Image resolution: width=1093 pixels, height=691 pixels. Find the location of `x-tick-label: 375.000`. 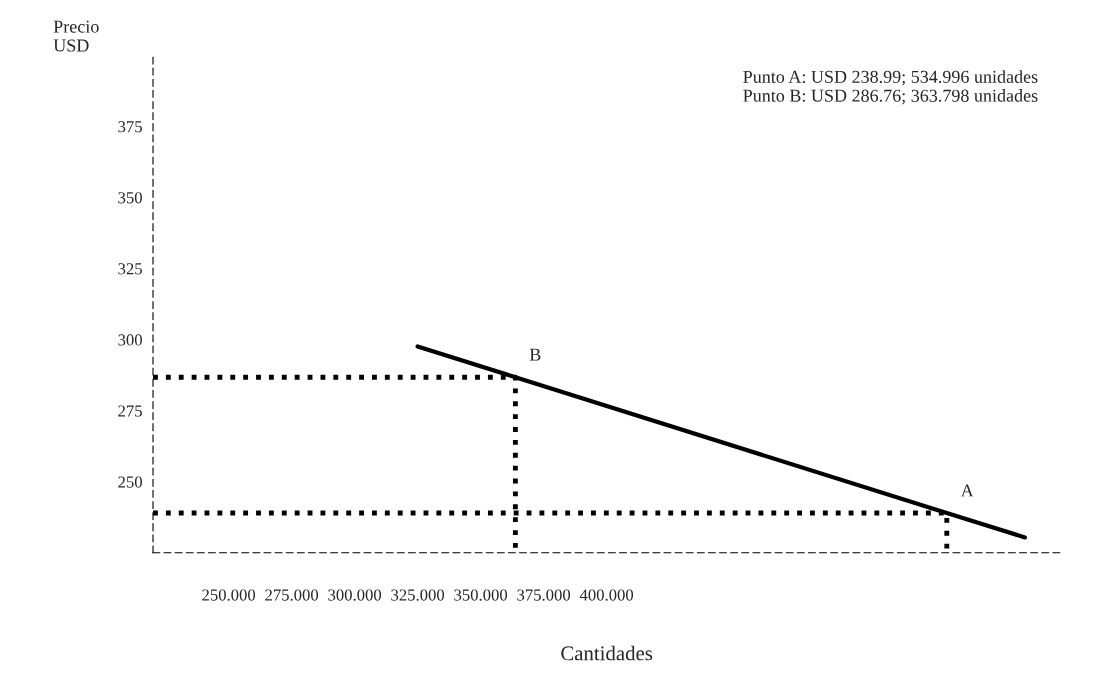

x-tick-label: 375.000 is located at coordinates (544, 595).